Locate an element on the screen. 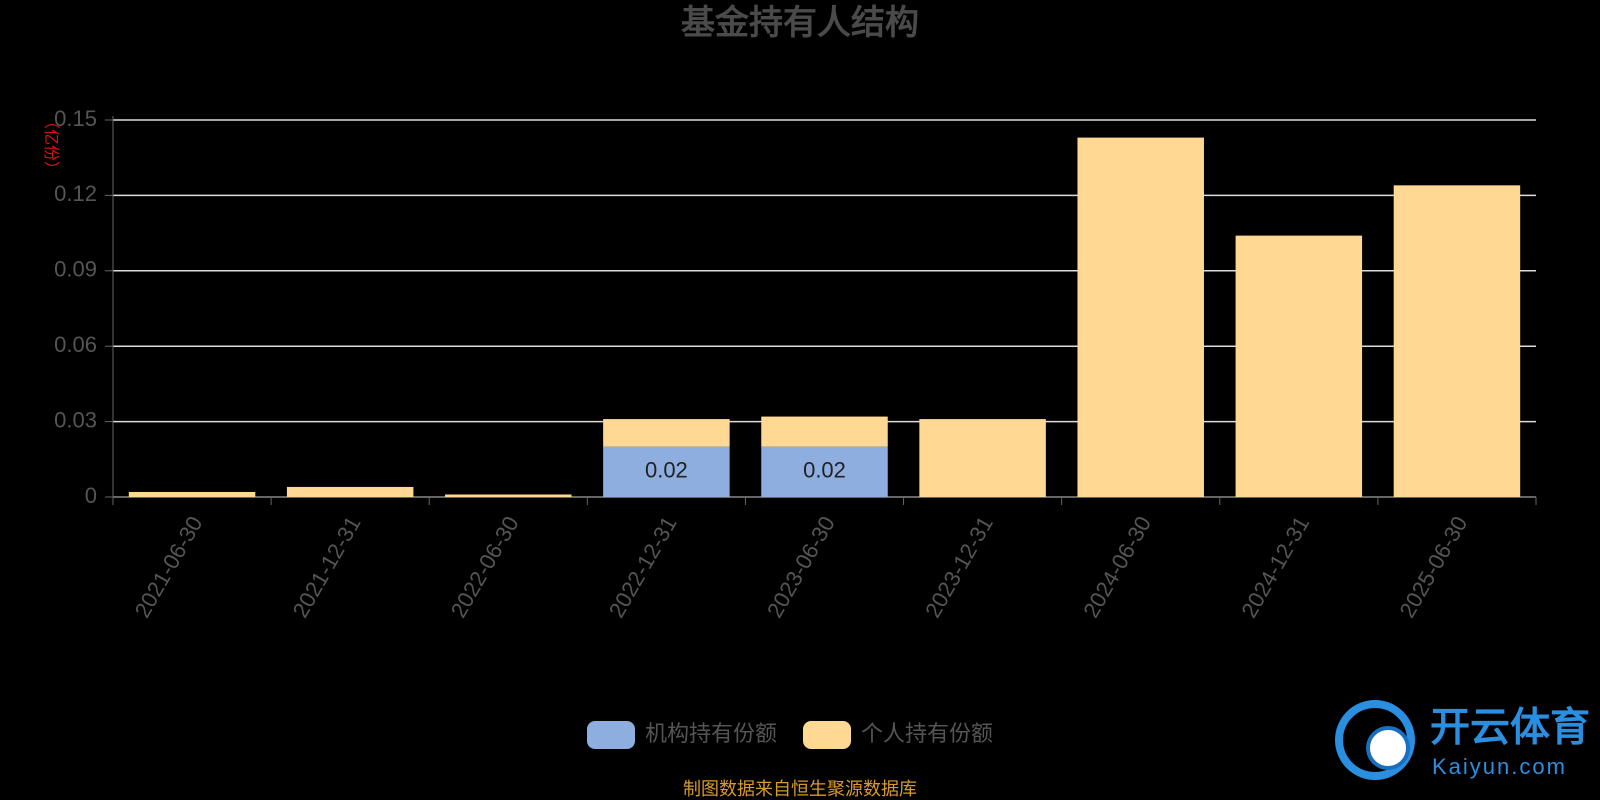  watermark: 开云体育 Kaiyun.com is located at coordinates (1462, 740).